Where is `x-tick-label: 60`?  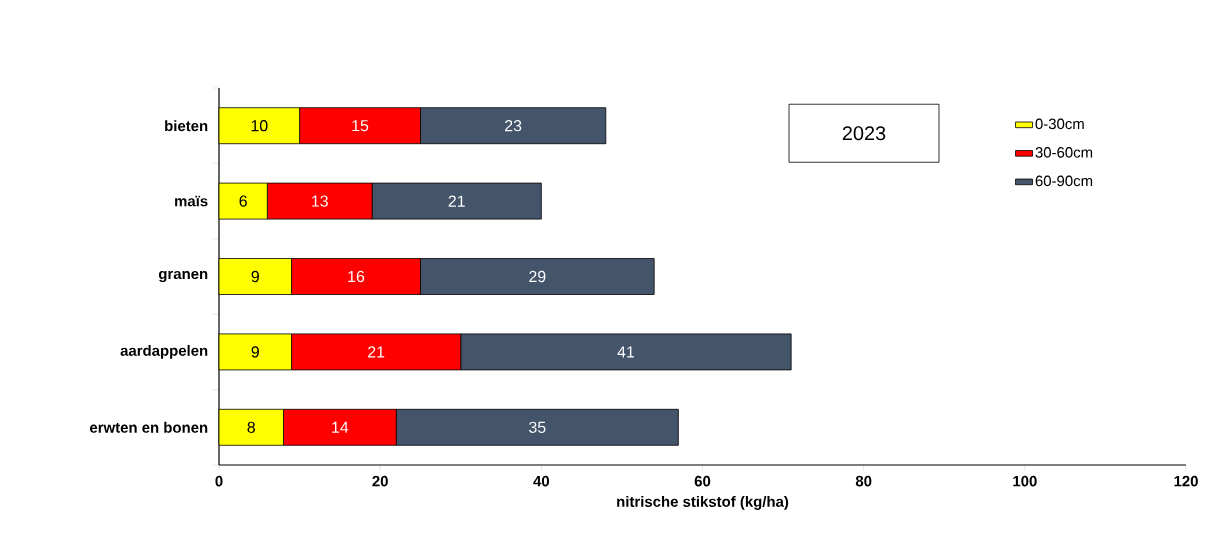
x-tick-label: 60 is located at coordinates (702, 481).